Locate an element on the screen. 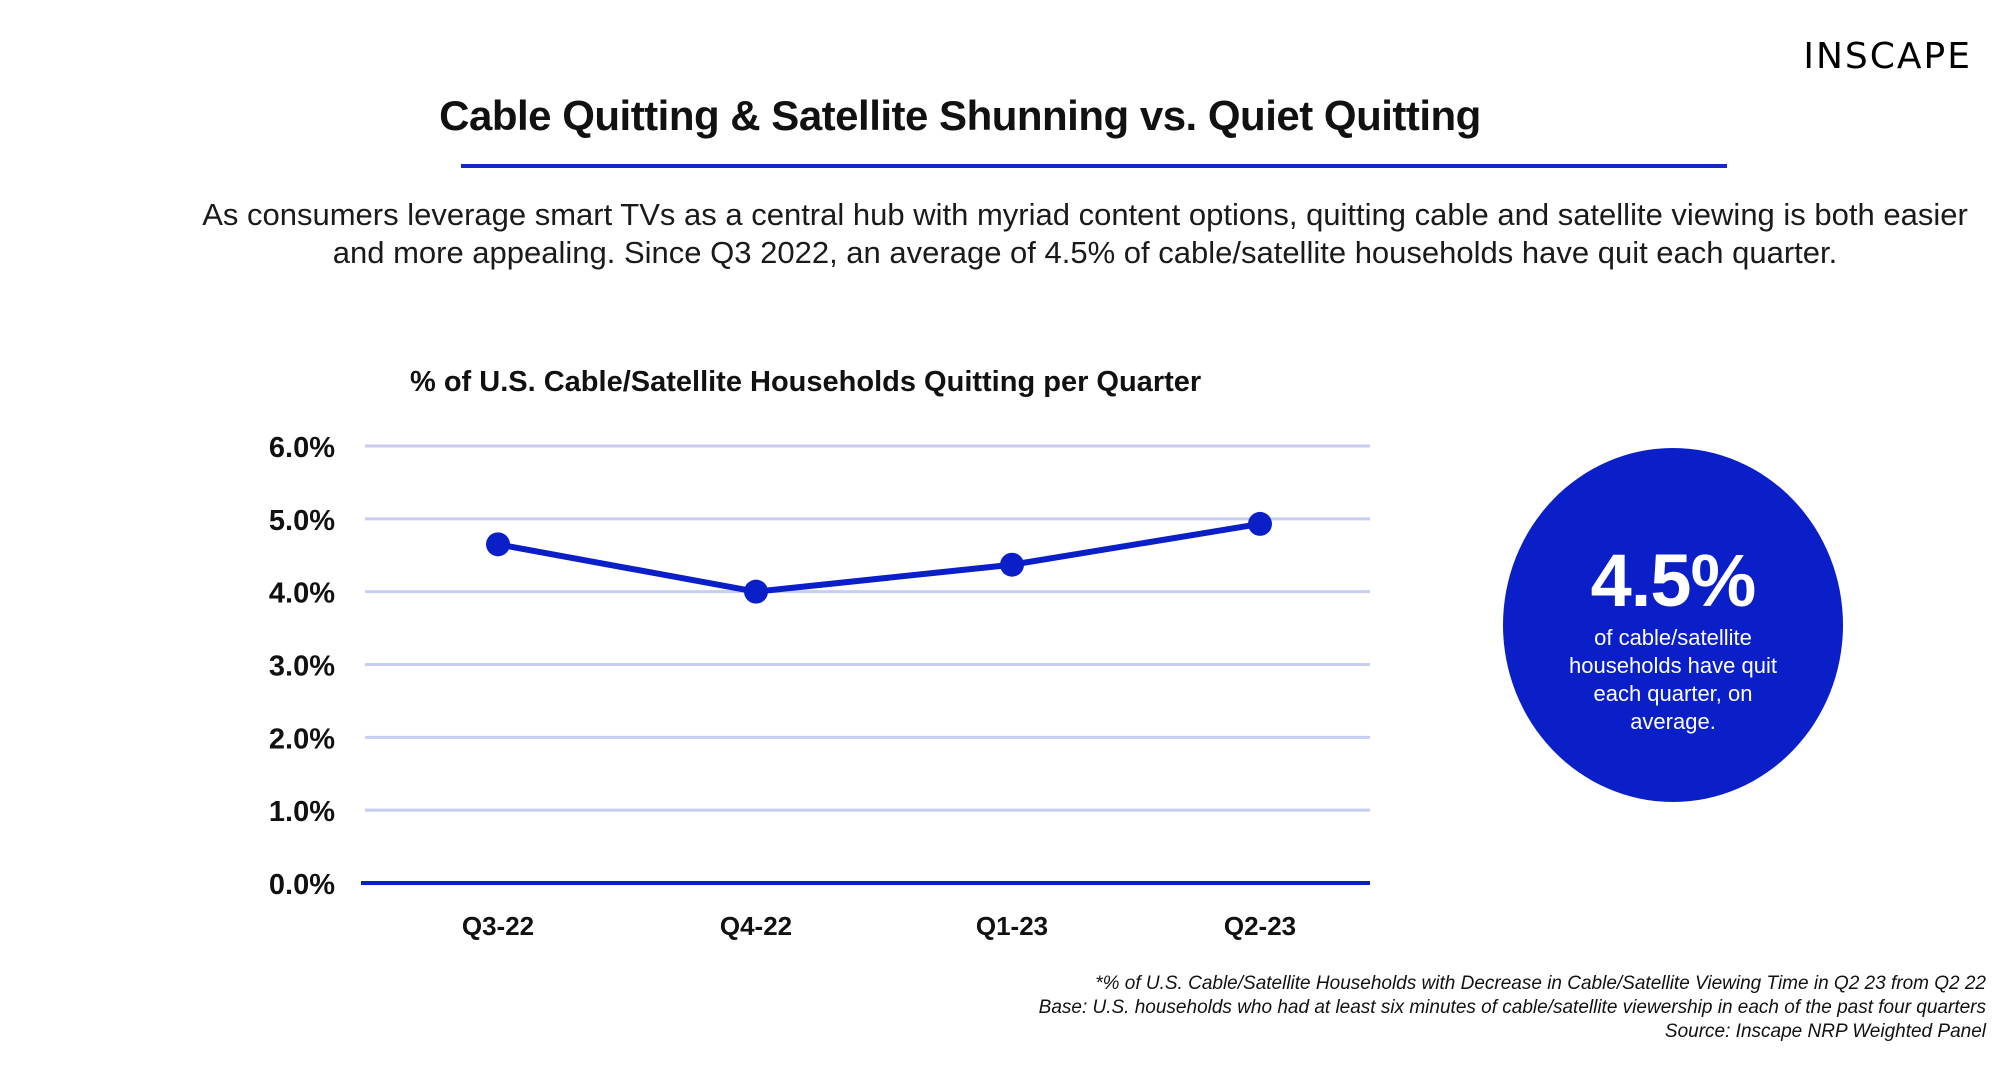 This screenshot has width=2000, height=1071. y-tick-label: 5.0% is located at coordinates (302, 521).